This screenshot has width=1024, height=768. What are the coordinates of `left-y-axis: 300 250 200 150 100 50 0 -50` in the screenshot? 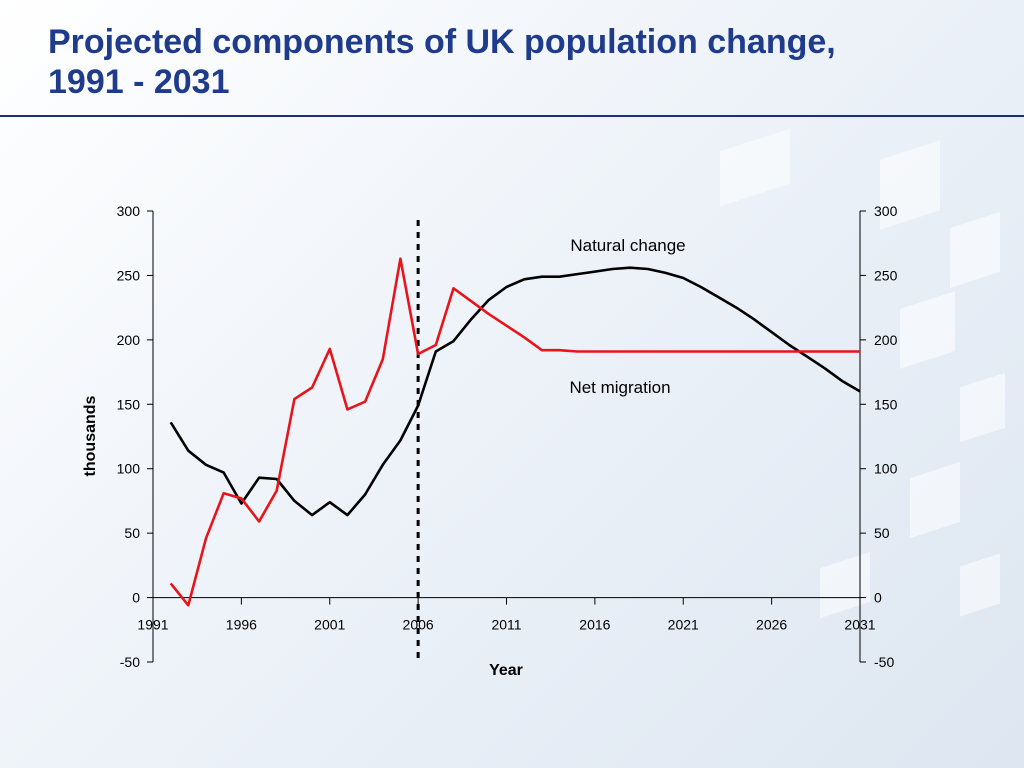 It's located at (135, 436).